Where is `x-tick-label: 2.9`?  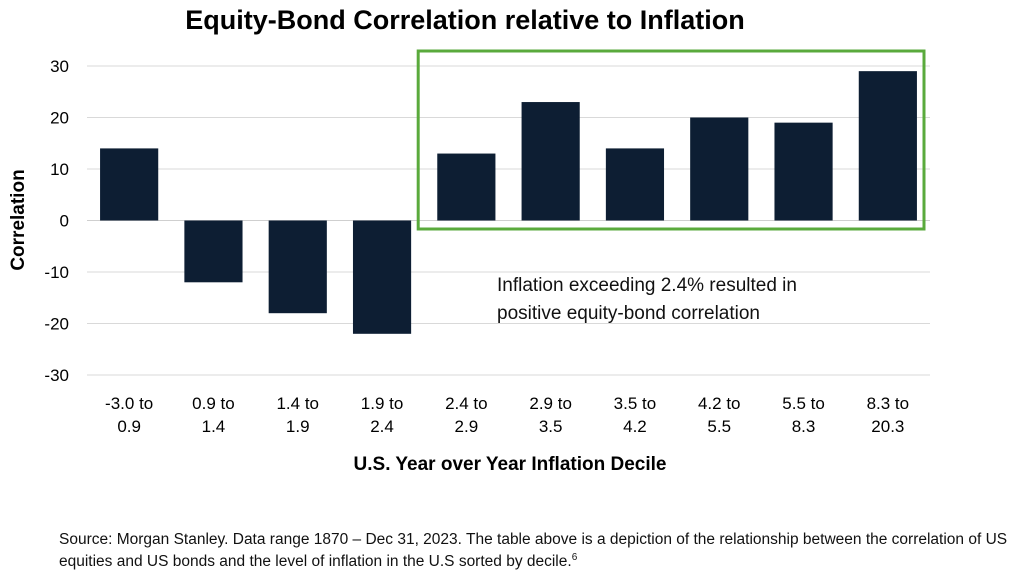 x-tick-label: 2.9 is located at coordinates (467, 426).